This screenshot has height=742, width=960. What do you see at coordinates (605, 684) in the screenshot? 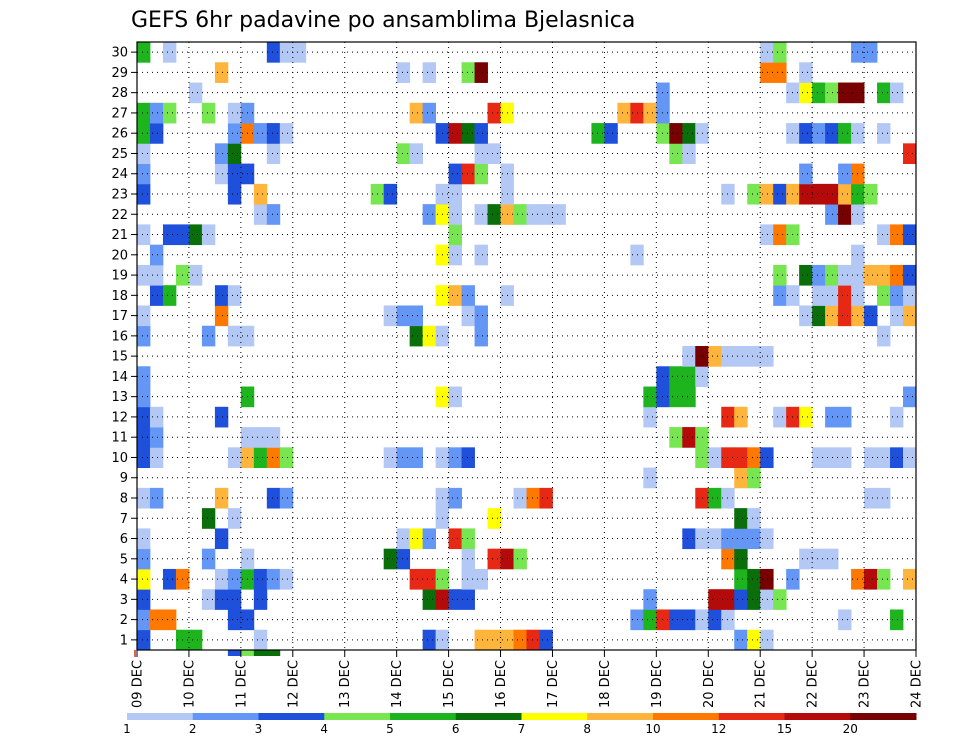
I see `x-tick-label: 18 DEC` at bounding box center [605, 684].